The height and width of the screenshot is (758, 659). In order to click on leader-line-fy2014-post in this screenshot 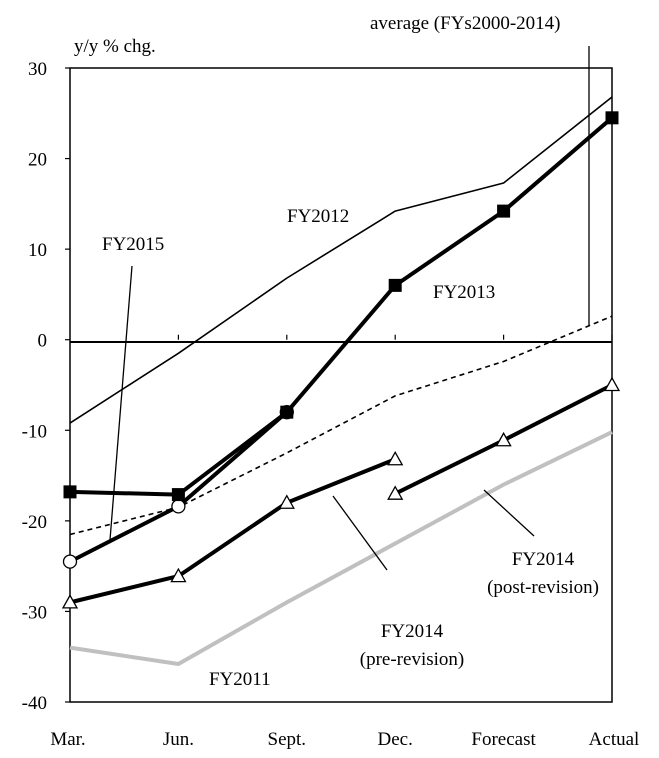, I will do `click(509, 513)`.